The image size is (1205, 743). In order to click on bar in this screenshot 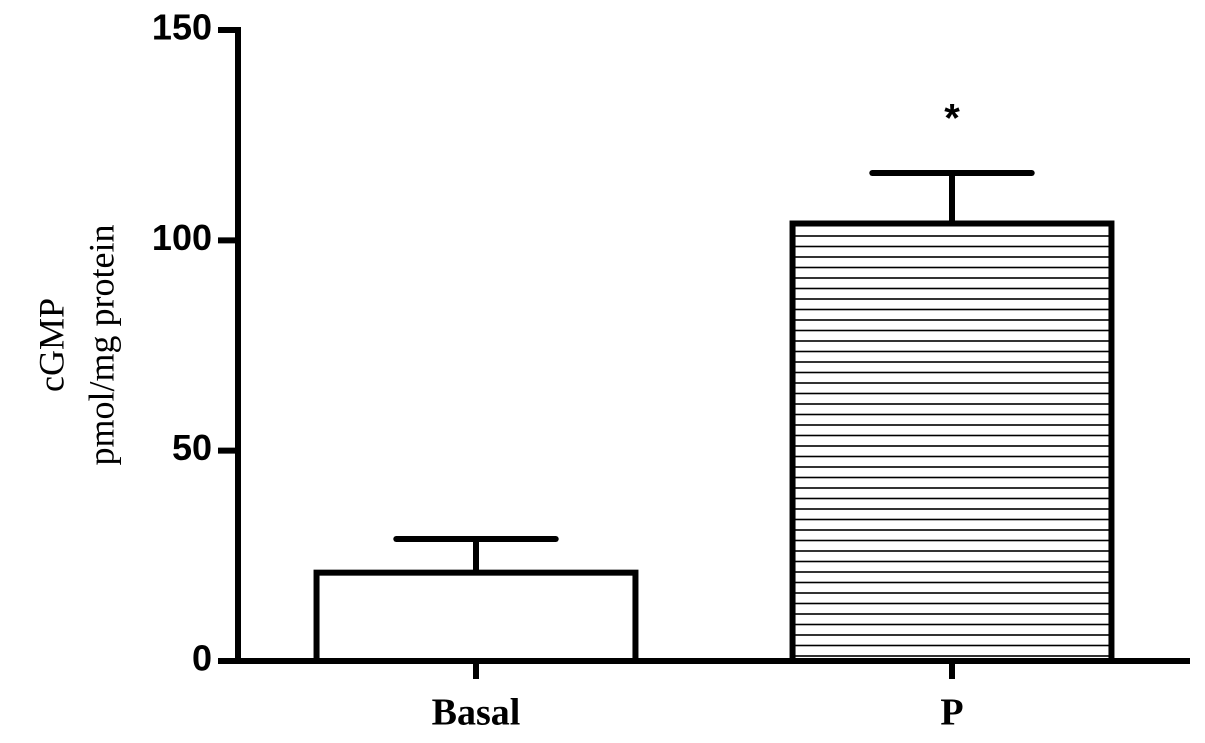, I will do `click(476, 616)`.